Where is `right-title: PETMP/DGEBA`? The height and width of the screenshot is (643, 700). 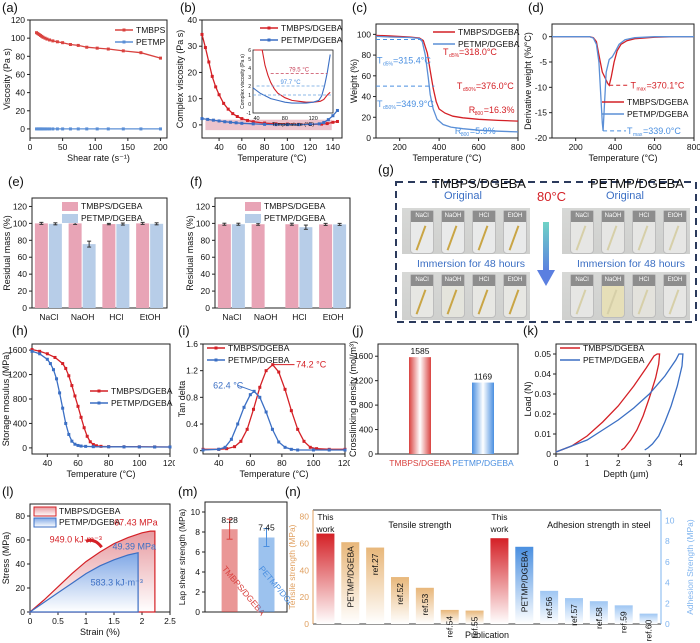
right-title: PETMP/DGEBA is located at coordinates (637, 183).